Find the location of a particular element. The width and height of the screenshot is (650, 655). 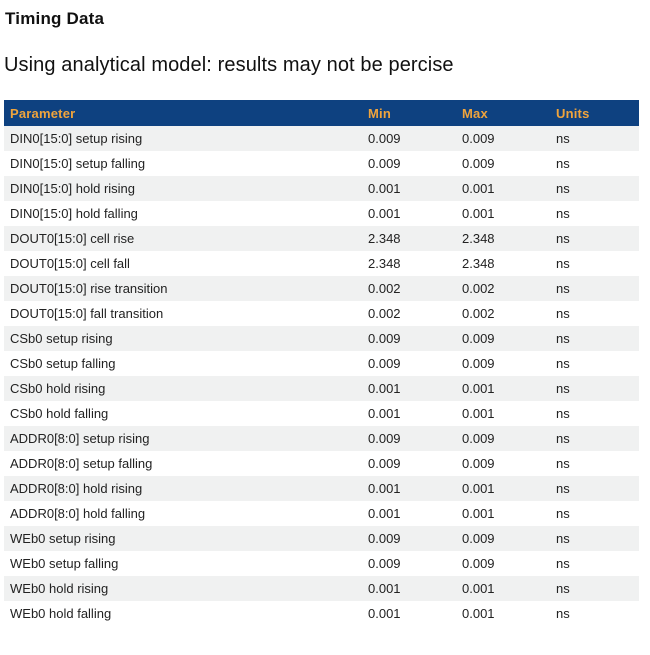

table-row: ADDR0[8:0] hold rising 0.001 0.001 ns is located at coordinates (321, 488).